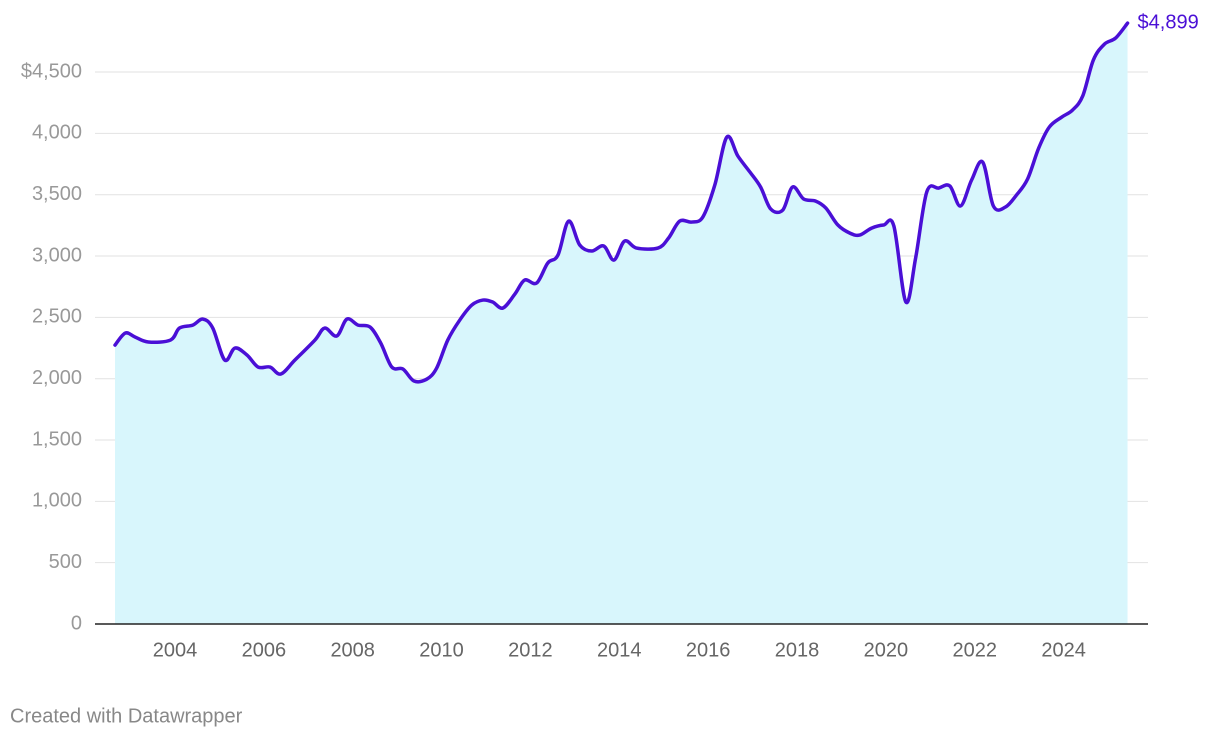  I want to click on x-tick-label: 2012, so click(530, 650).